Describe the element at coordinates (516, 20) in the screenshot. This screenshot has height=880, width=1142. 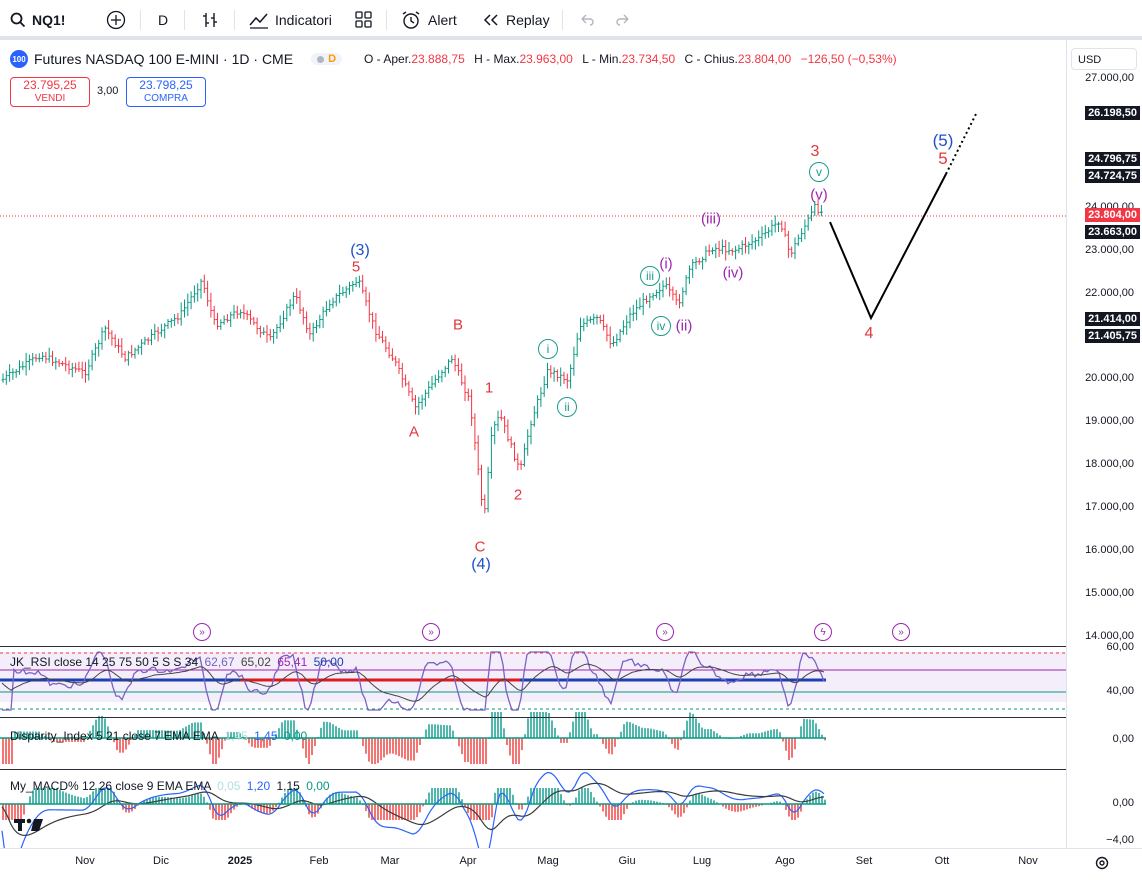
I see `replay-button: Replay` at that location.